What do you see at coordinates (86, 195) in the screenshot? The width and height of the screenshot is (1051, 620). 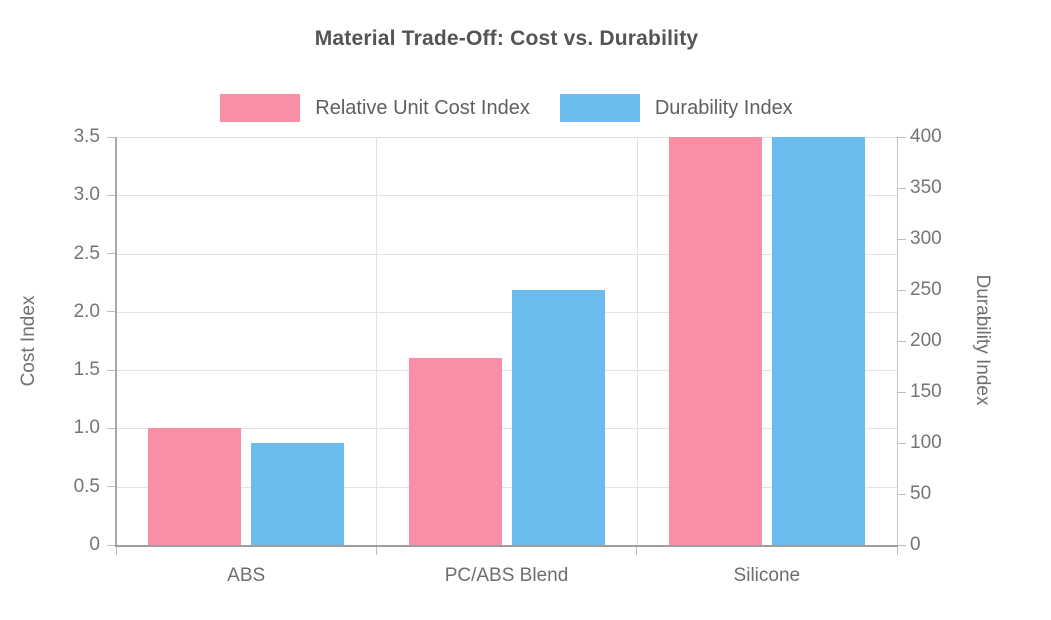 I see `left-tick-label: 3.0` at bounding box center [86, 195].